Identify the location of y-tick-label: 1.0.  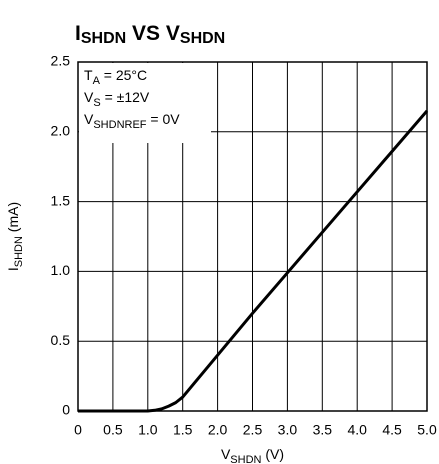
(61, 270).